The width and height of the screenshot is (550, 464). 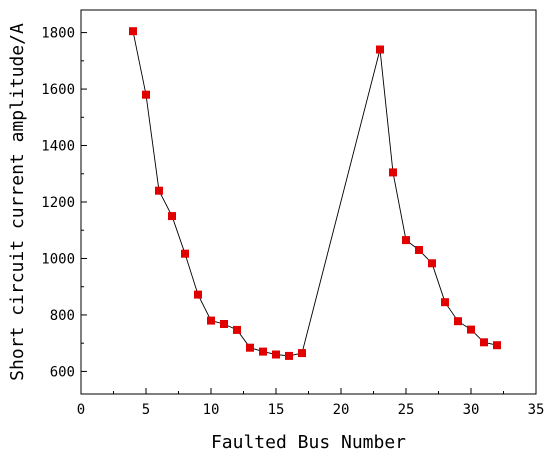 What do you see at coordinates (146, 410) in the screenshot?
I see `x-tick-label: 5` at bounding box center [146, 410].